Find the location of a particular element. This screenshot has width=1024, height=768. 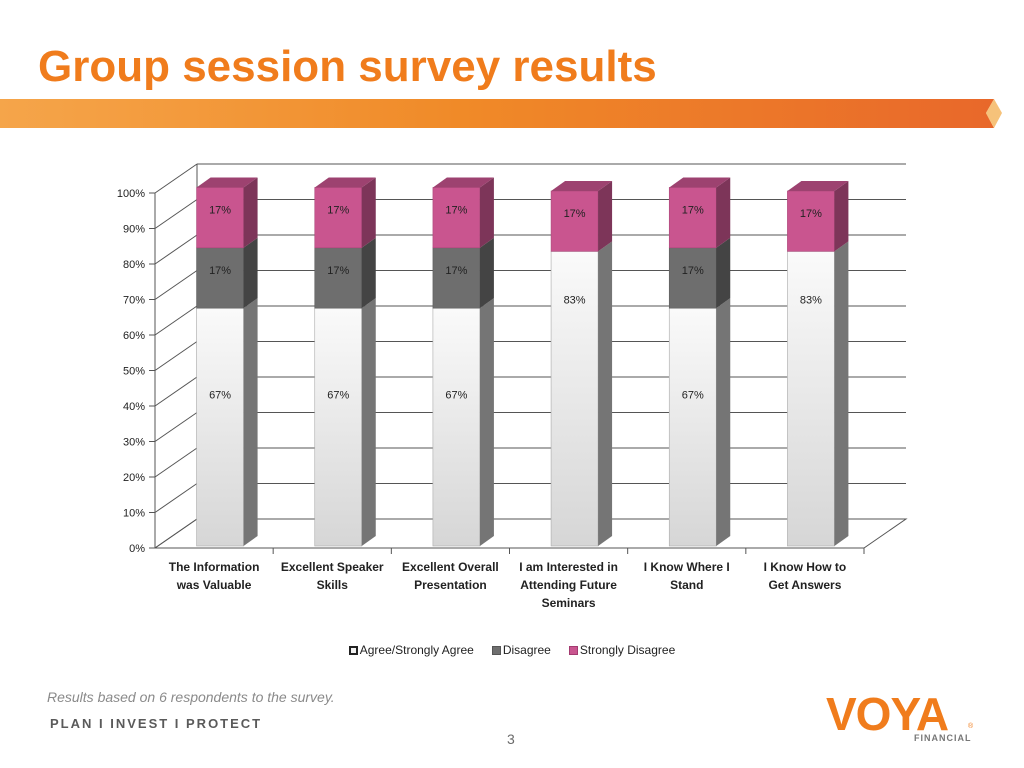

logo-registered-mark: ® is located at coordinates (971, 726).